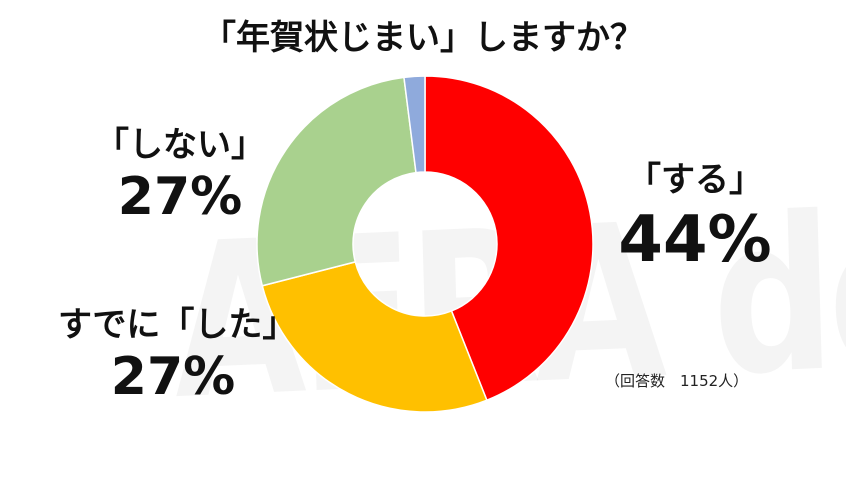  I want to click on slice-label-shinai-name: 「しない」, so click(180, 145).